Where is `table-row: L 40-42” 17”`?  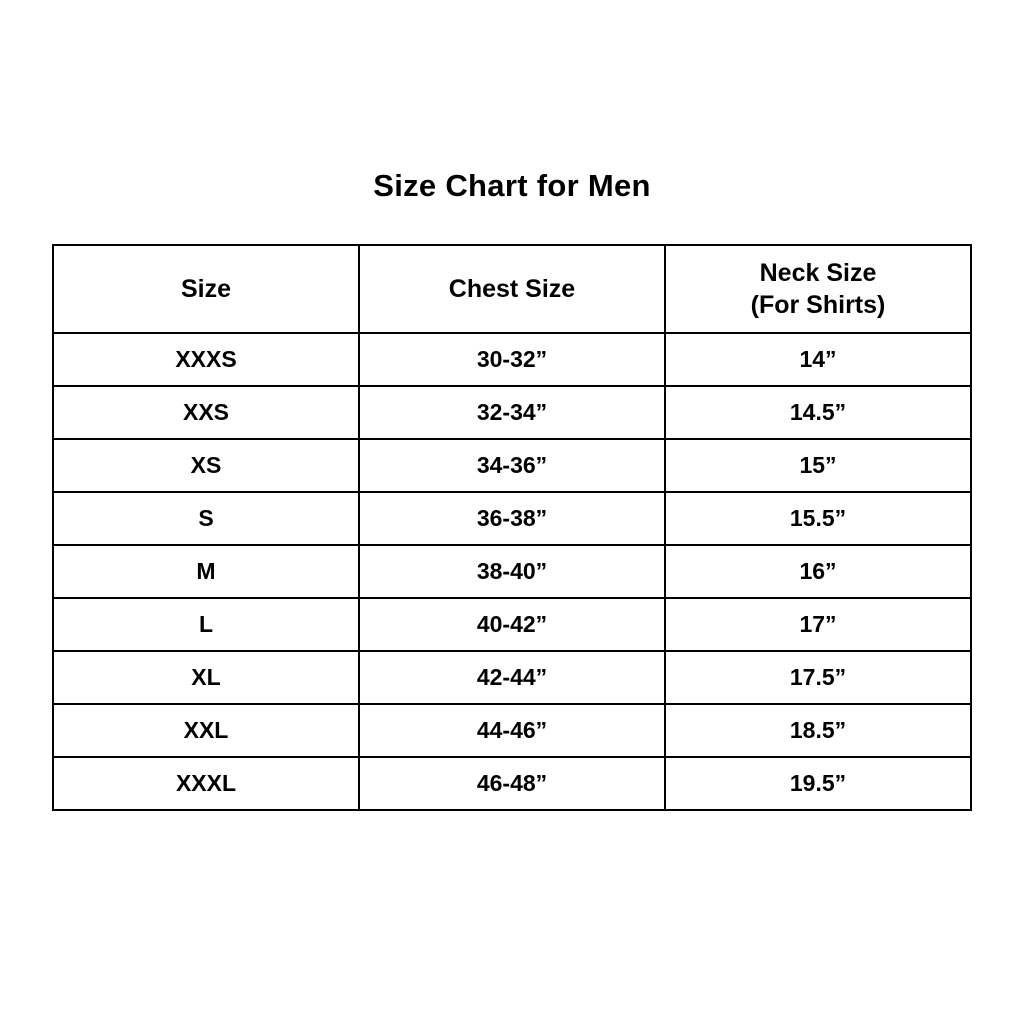
table-row: L 40-42” 17” is located at coordinates (512, 624).